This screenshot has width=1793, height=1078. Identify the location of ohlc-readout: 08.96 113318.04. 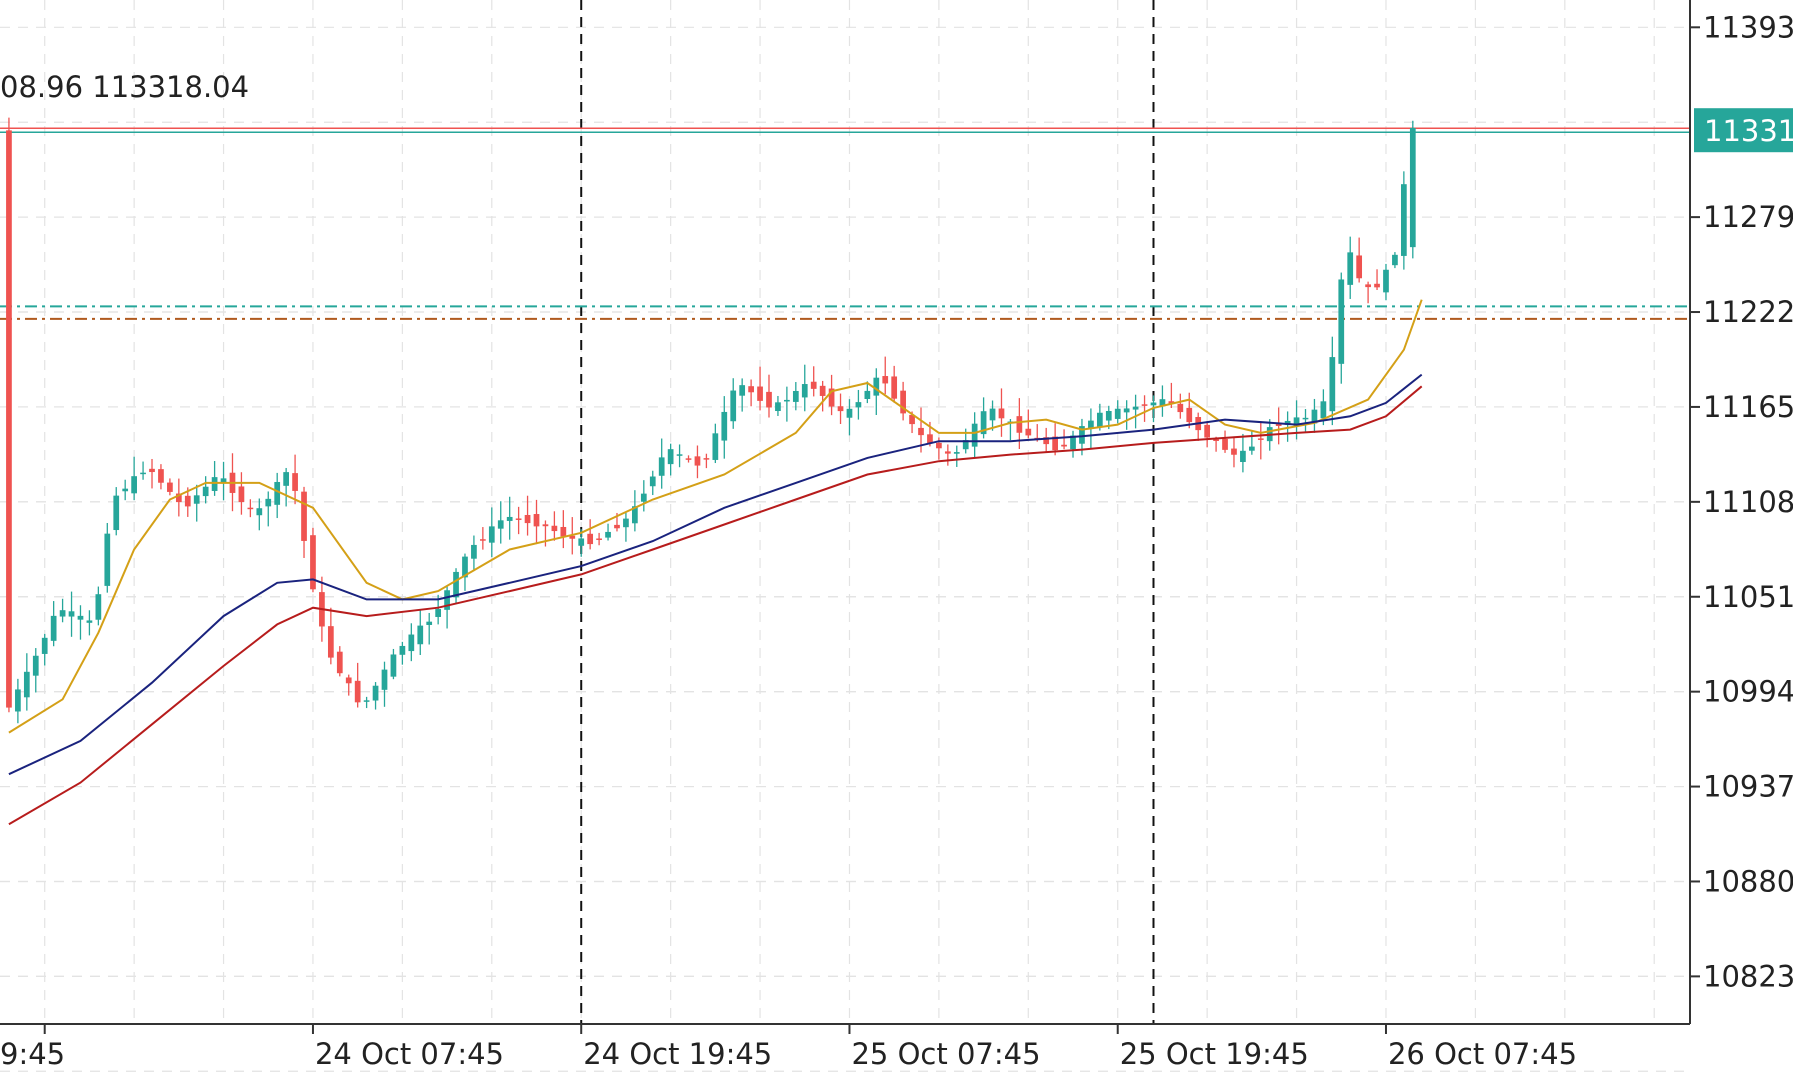
(124, 87).